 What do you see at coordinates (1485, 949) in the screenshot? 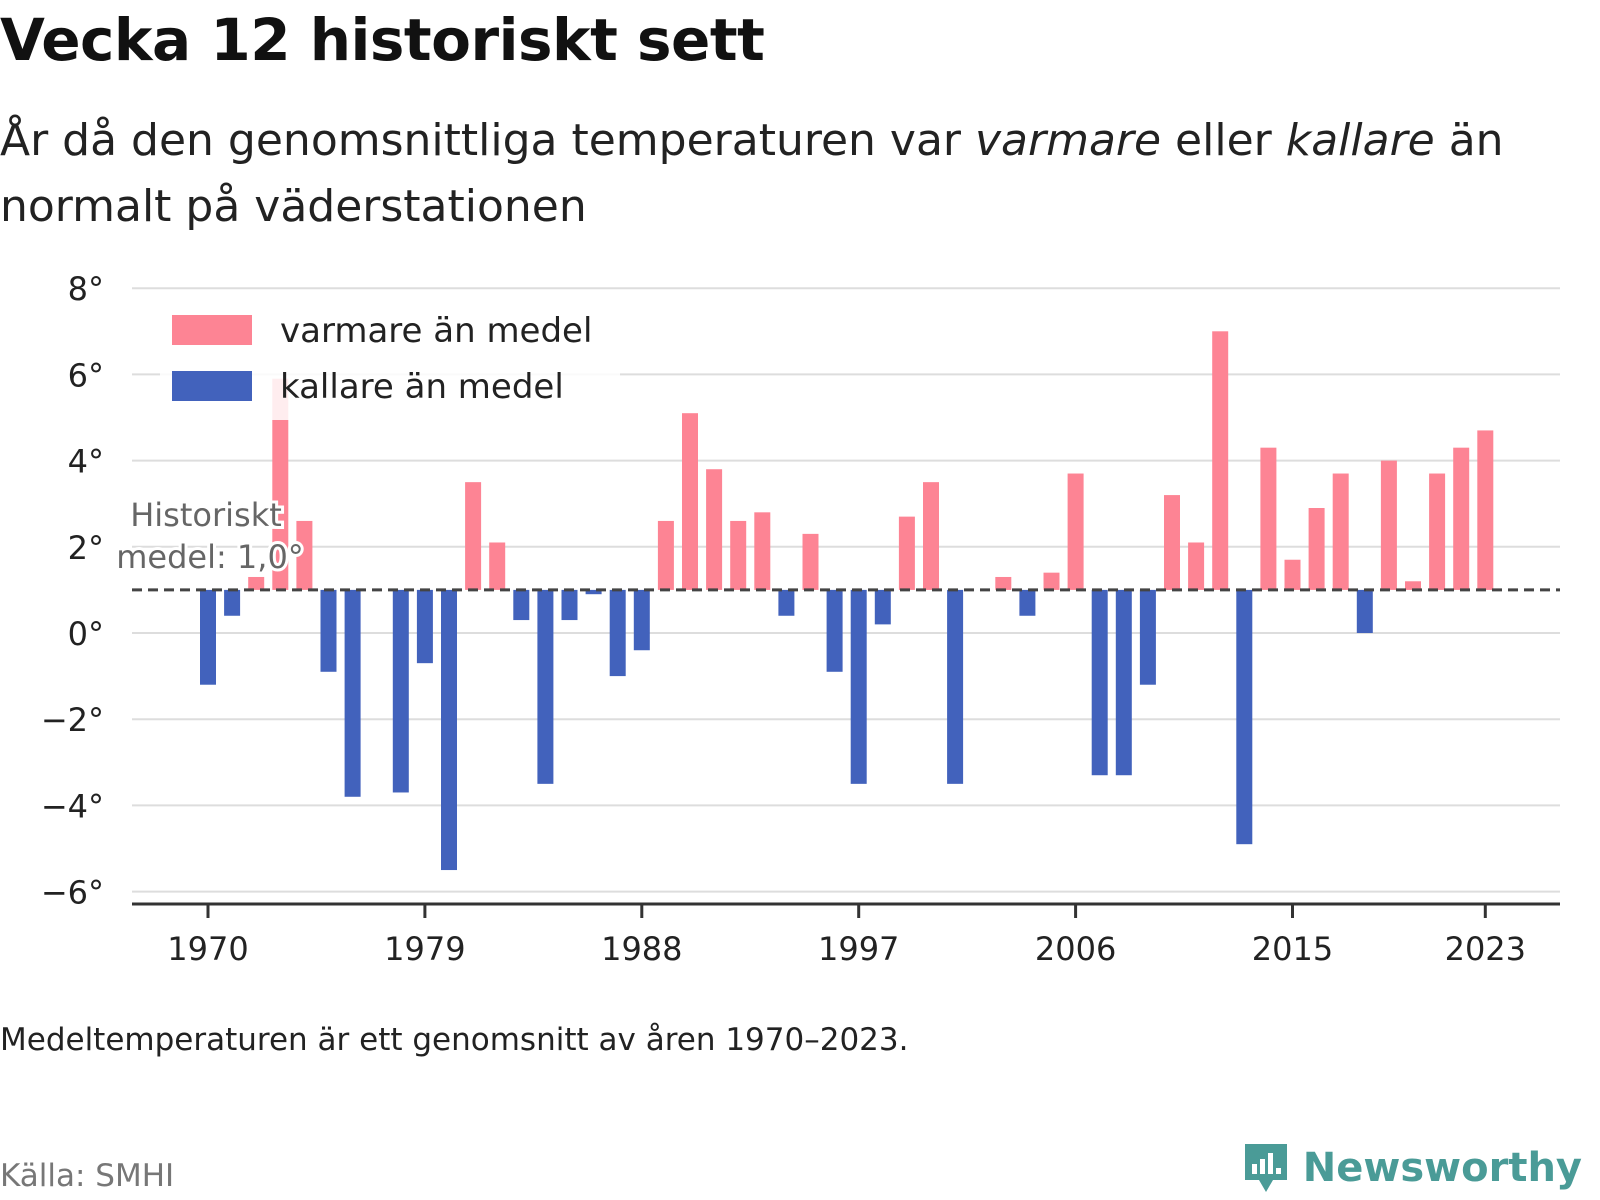
I see `x-tick-label: 2023` at bounding box center [1485, 949].